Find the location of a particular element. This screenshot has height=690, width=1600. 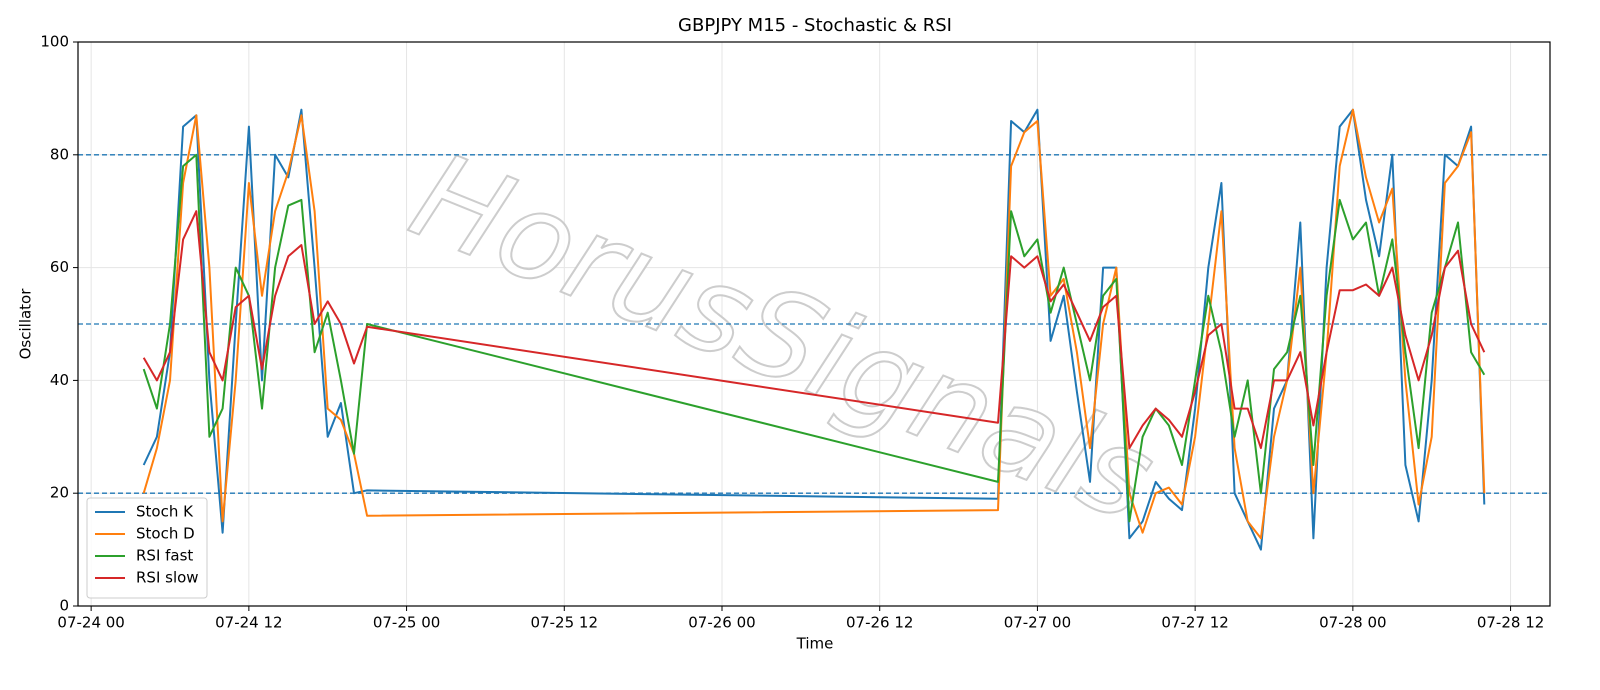

y-tick-label: 20 is located at coordinates (59, 493).